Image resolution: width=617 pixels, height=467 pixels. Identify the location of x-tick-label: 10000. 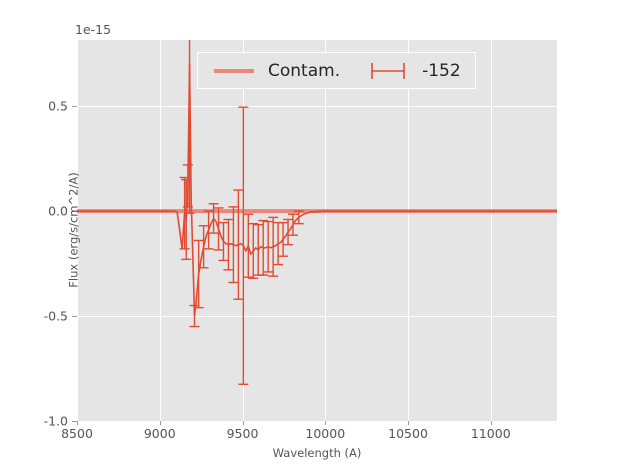
(325, 433).